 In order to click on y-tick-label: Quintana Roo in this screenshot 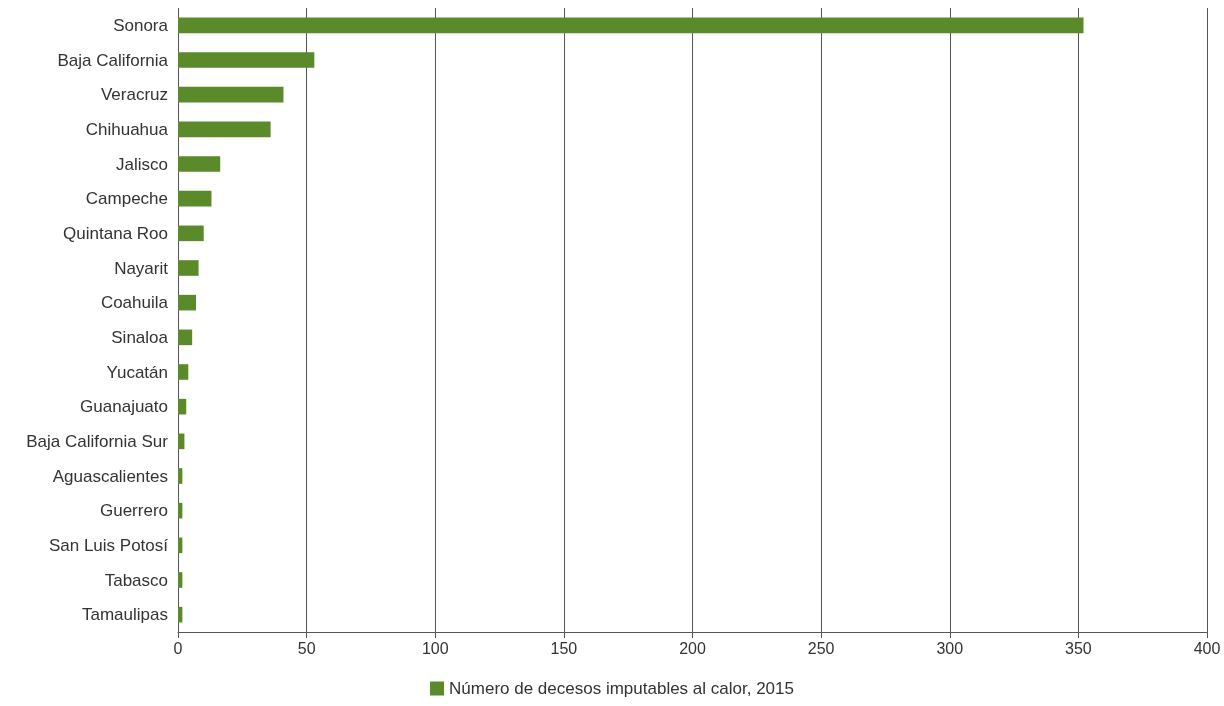, I will do `click(115, 233)`.